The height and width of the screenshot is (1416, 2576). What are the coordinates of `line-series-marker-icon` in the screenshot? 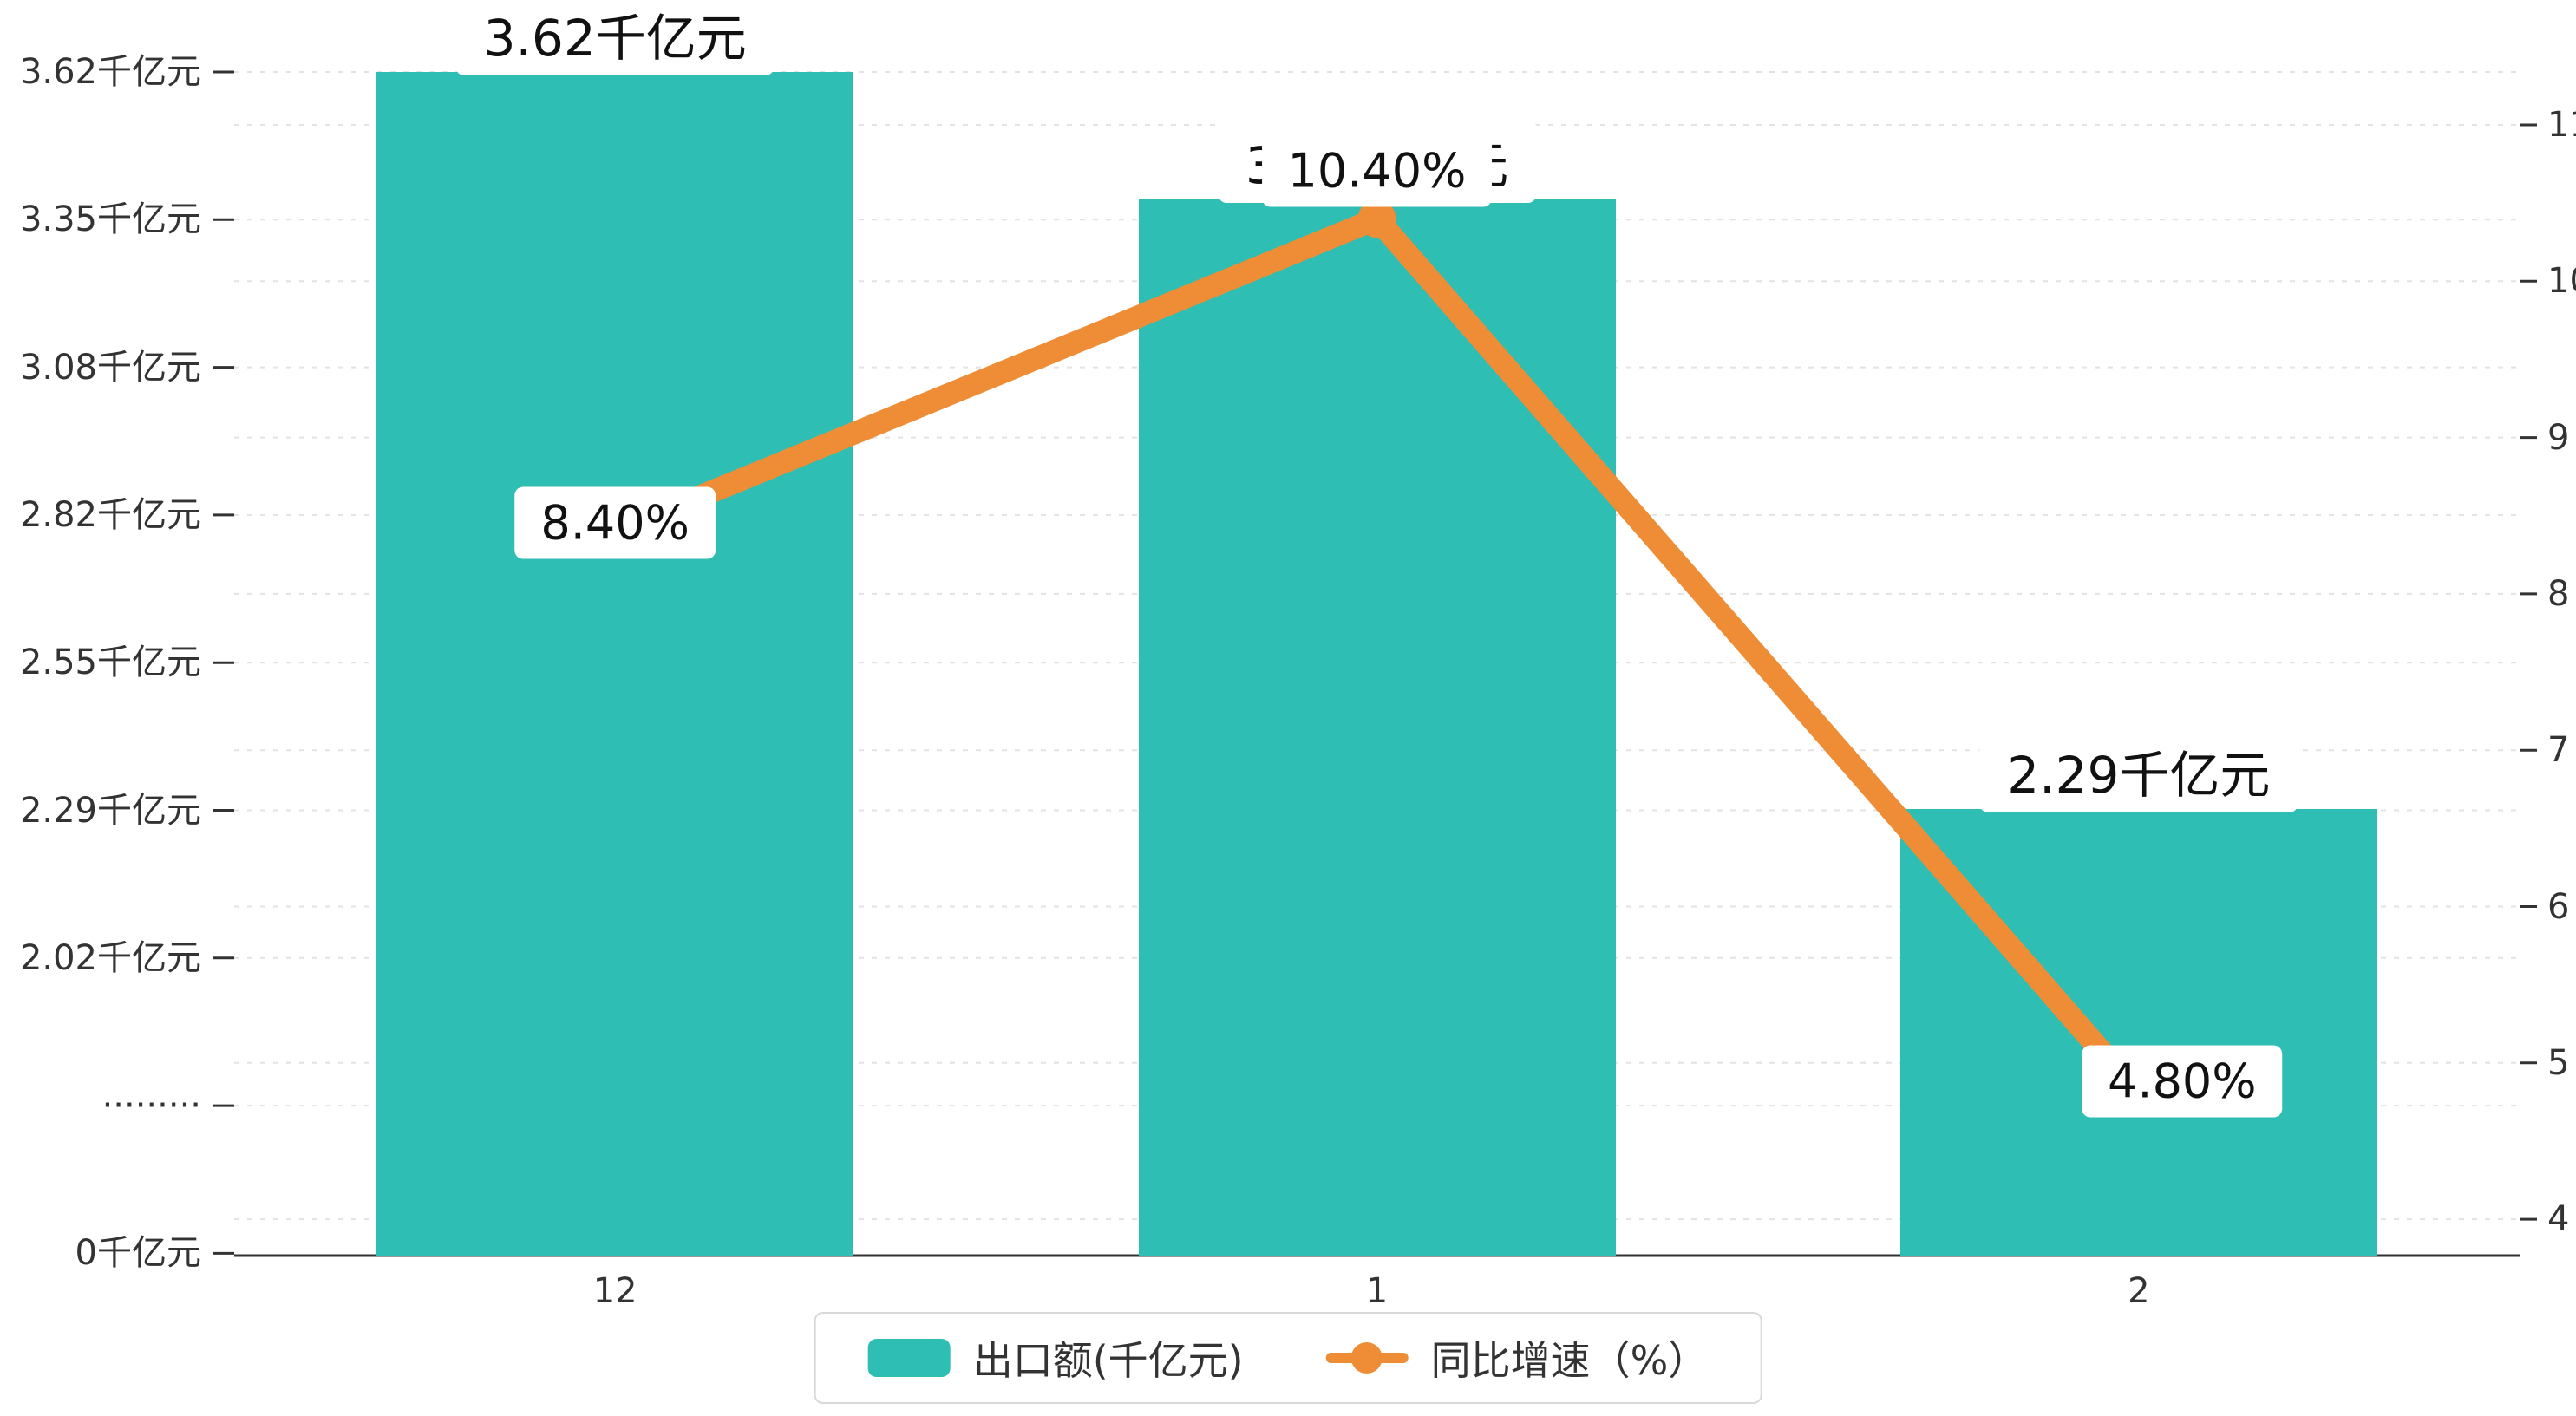 It's located at (1367, 1358).